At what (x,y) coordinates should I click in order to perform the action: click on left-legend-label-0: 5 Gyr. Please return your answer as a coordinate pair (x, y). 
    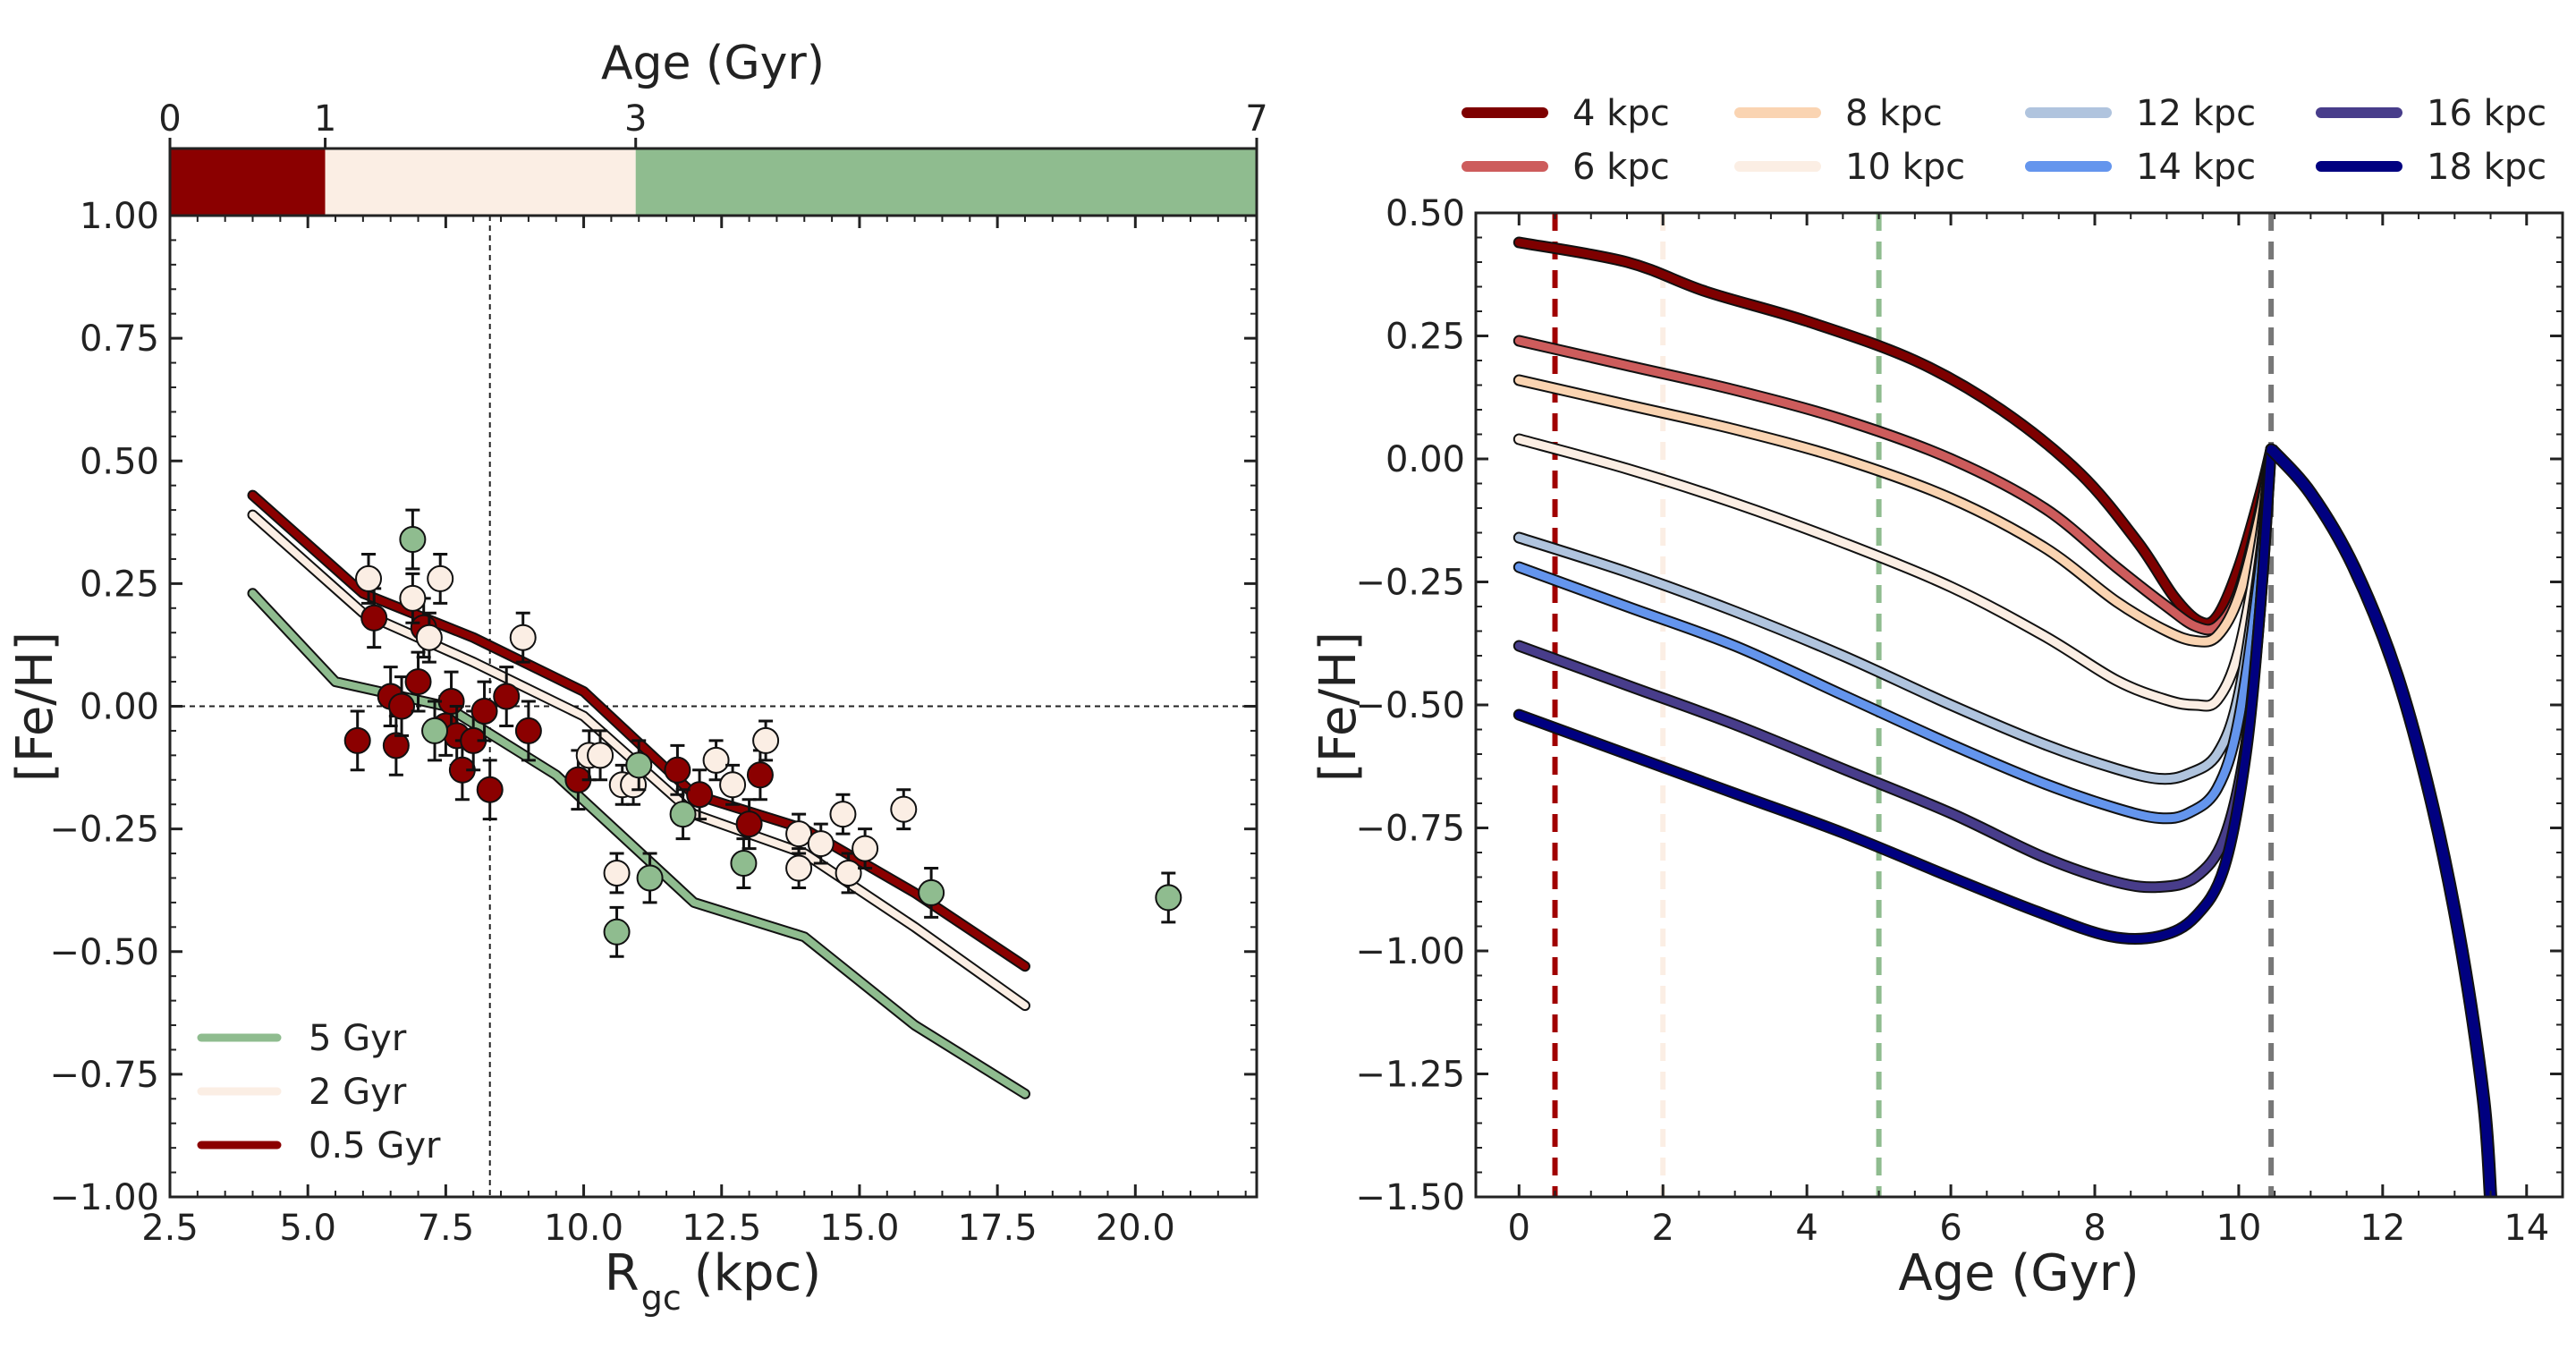
    Looking at the image, I should click on (358, 1038).